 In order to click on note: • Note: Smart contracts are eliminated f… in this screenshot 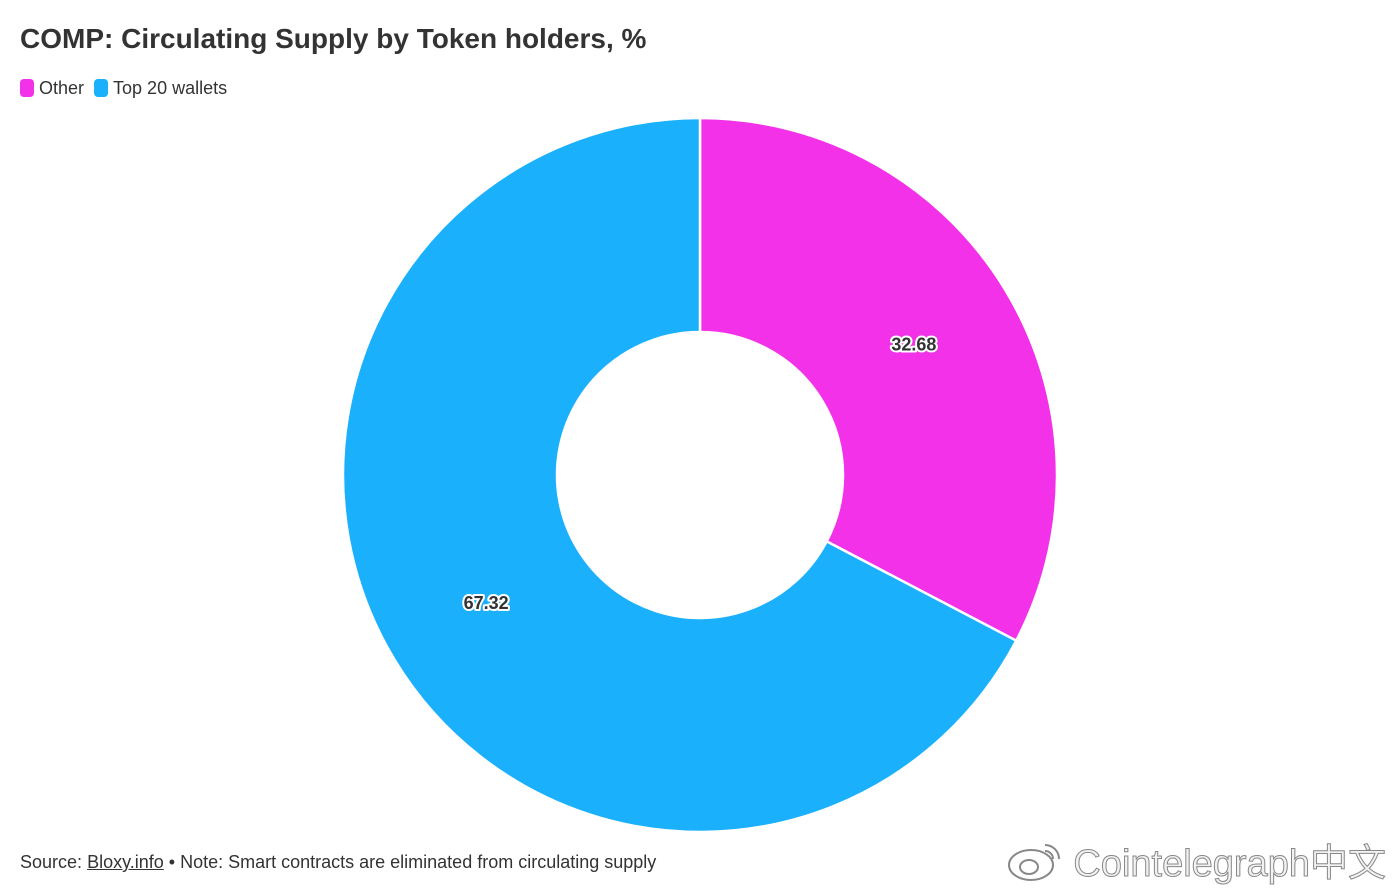, I will do `click(412, 862)`.